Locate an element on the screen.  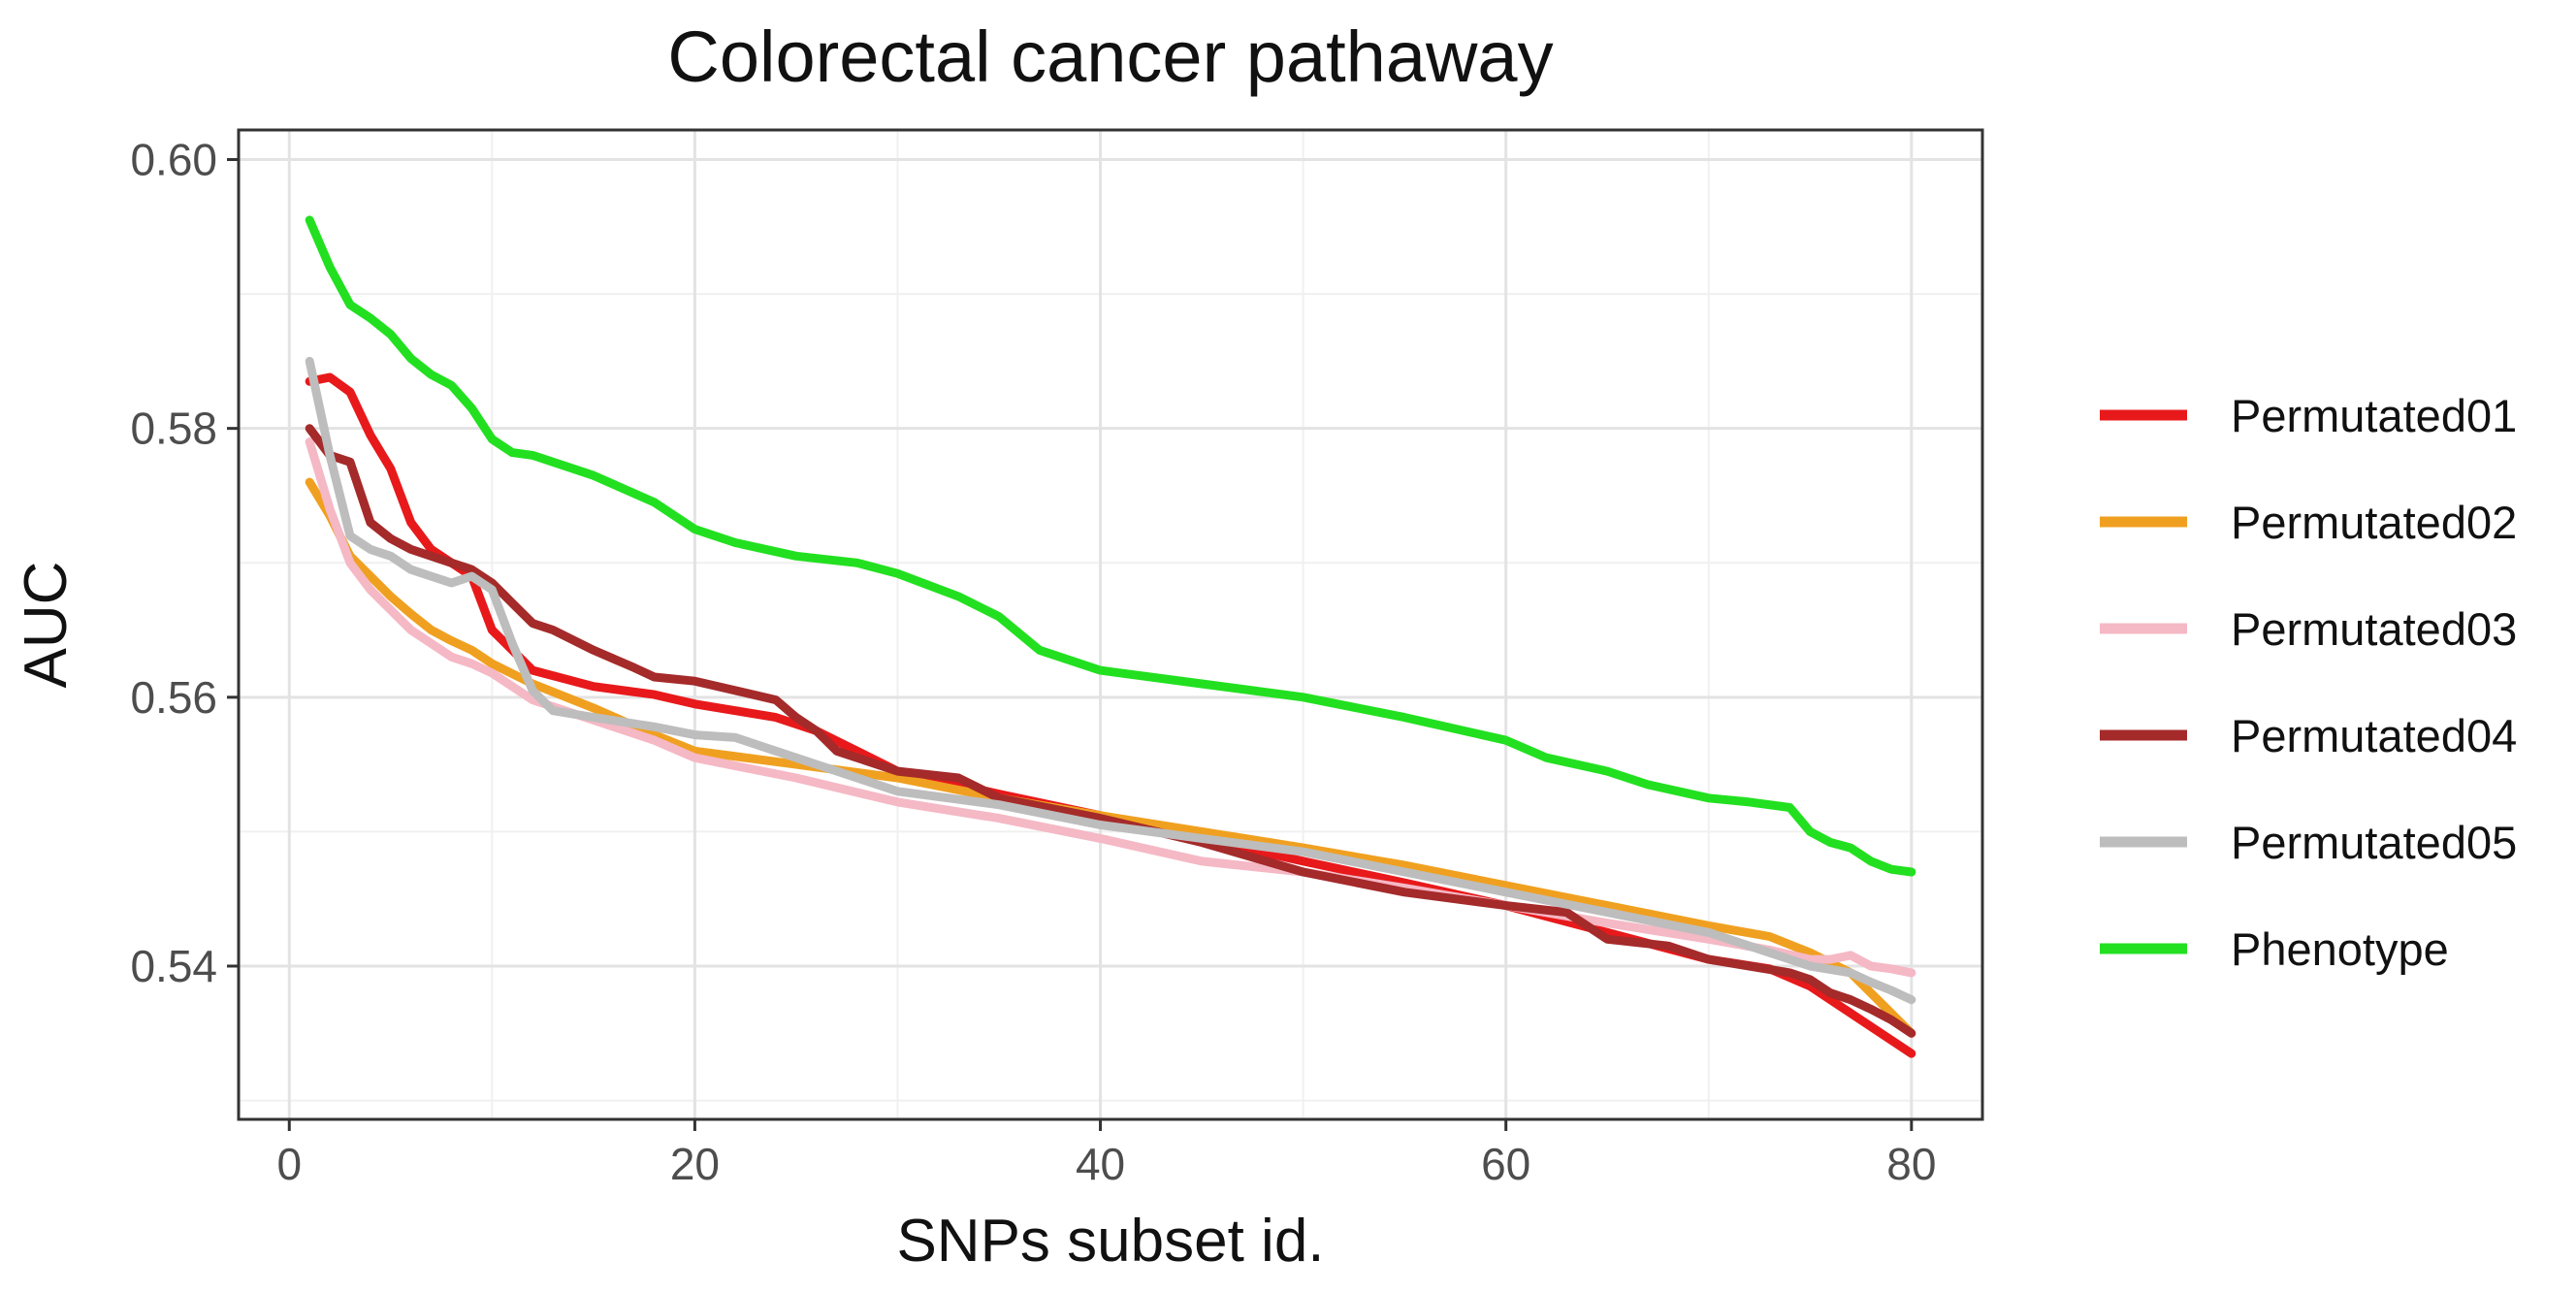
legend-label-permutated03: Permutated03 is located at coordinates (2374, 629).